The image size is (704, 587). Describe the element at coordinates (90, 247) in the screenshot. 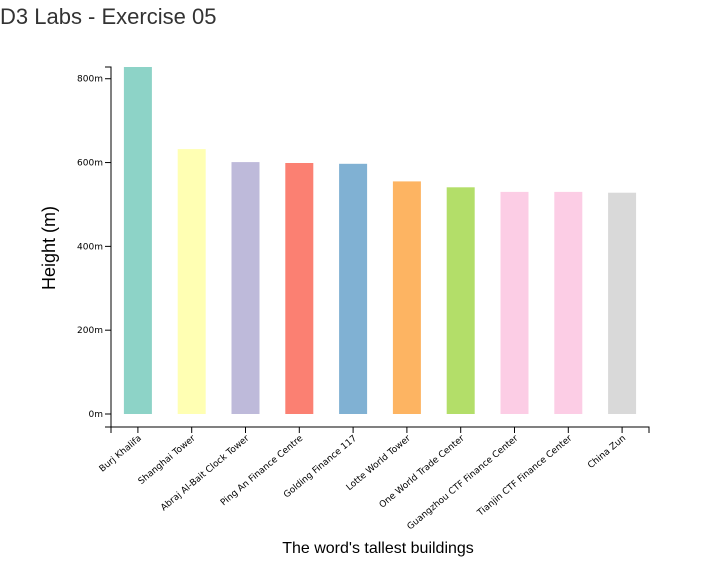

I see `y-tick-label: 400m` at that location.